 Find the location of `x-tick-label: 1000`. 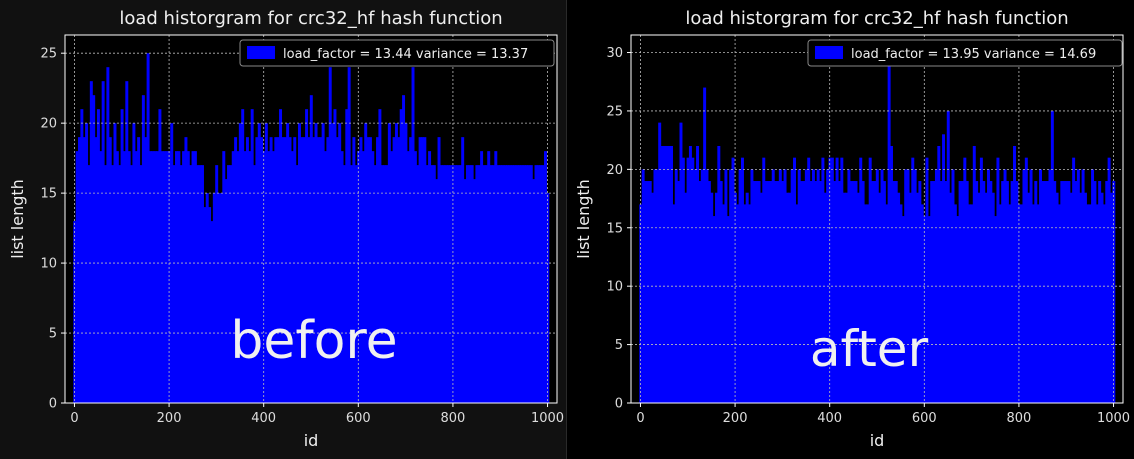

x-tick-label: 1000 is located at coordinates (547, 418).